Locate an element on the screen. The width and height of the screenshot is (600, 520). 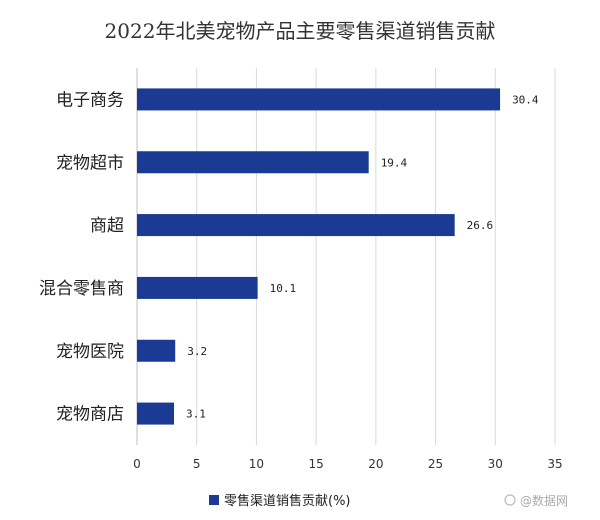
watermark-text: @数据网 is located at coordinates (544, 500).